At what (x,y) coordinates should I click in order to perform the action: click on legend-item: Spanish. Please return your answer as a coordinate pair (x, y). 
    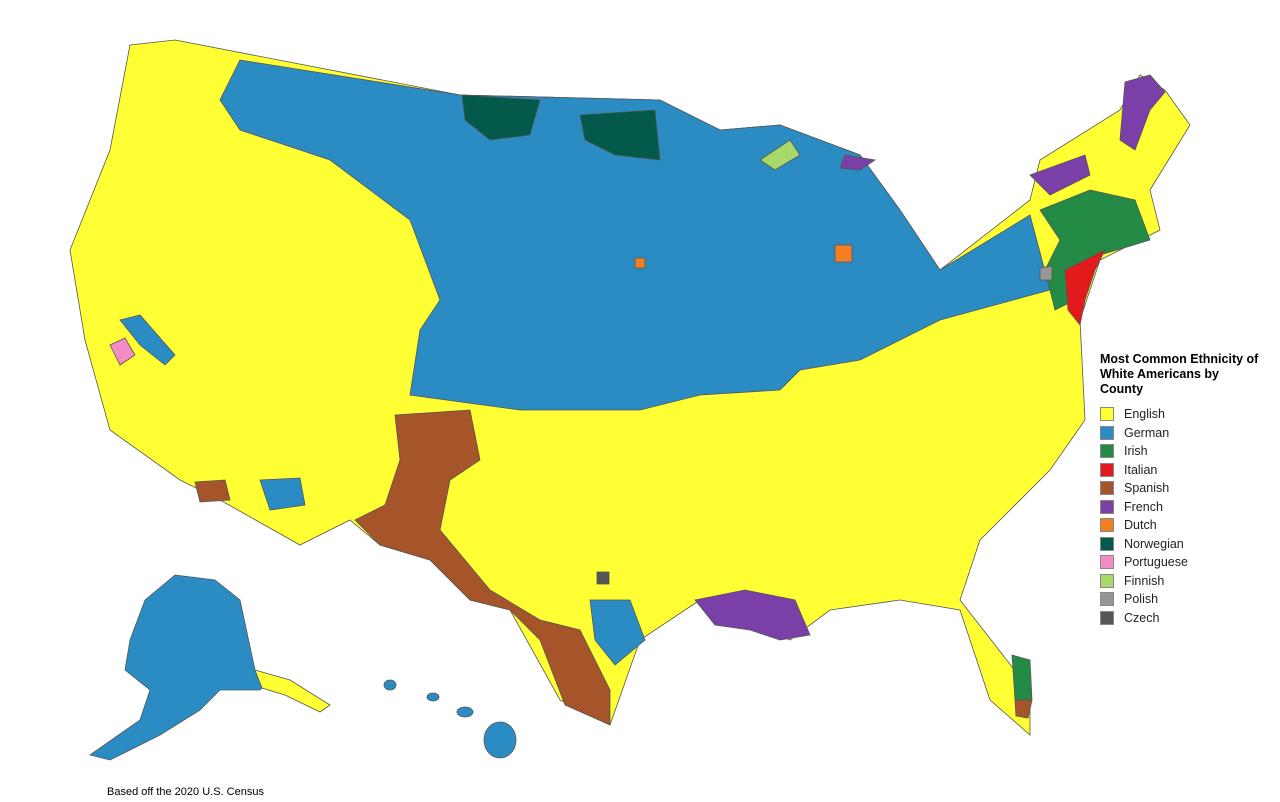
    Looking at the image, I should click on (1180, 488).